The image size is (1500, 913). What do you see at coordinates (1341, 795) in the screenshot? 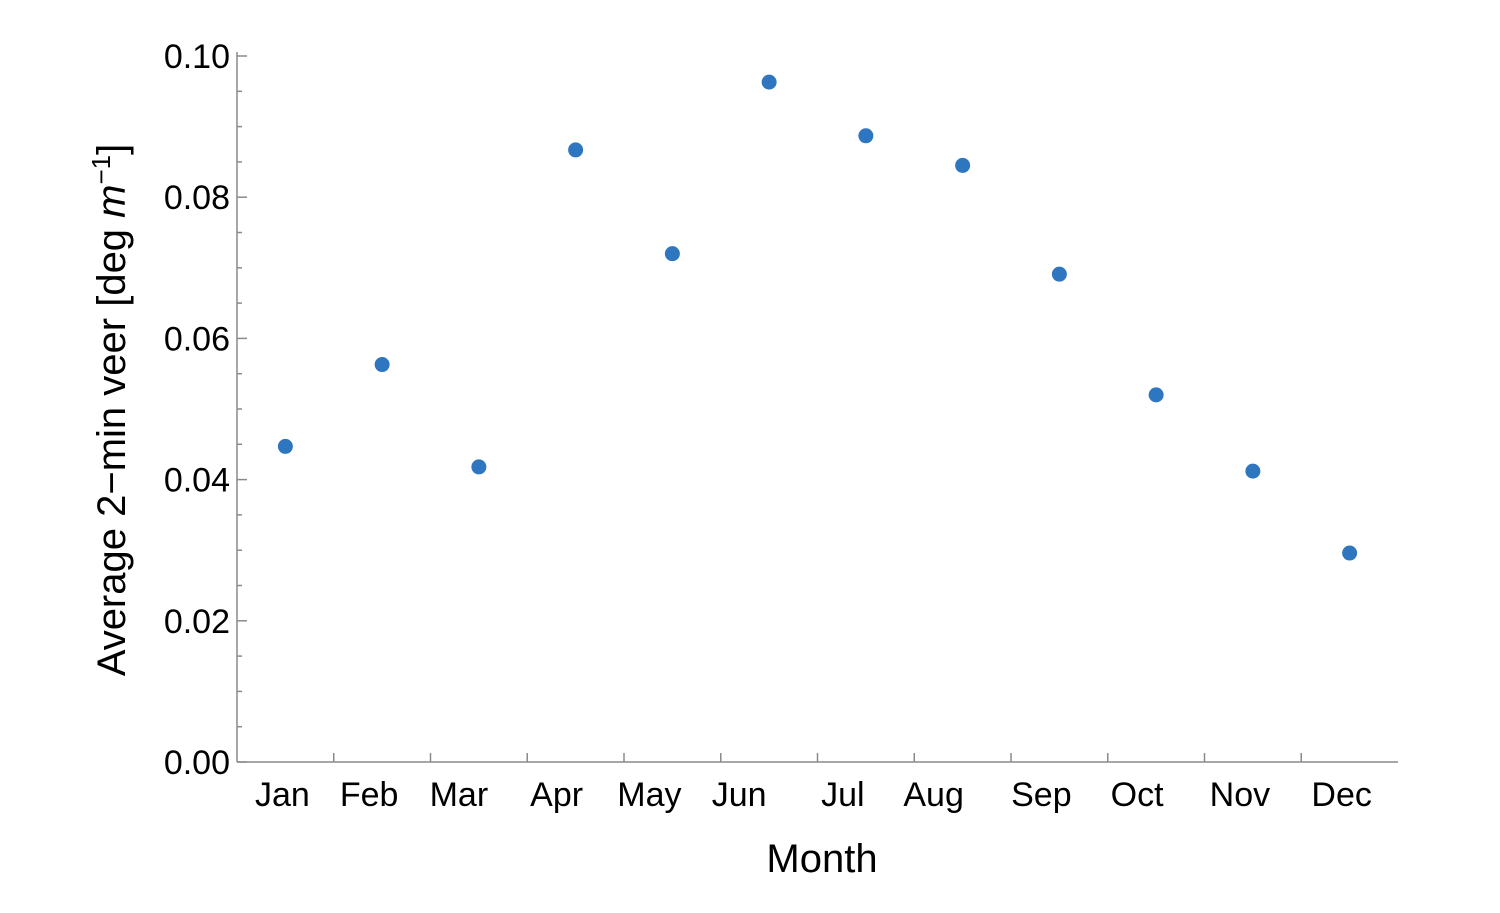
I see `x-tick-label: Dec` at bounding box center [1341, 795].